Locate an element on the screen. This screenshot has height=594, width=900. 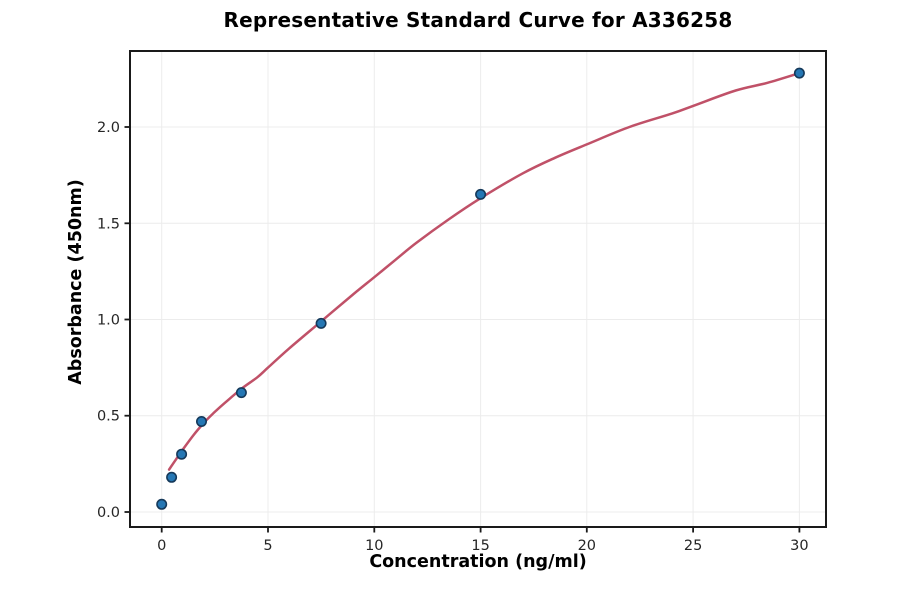
x-tick-label: 5 is located at coordinates (267, 546).